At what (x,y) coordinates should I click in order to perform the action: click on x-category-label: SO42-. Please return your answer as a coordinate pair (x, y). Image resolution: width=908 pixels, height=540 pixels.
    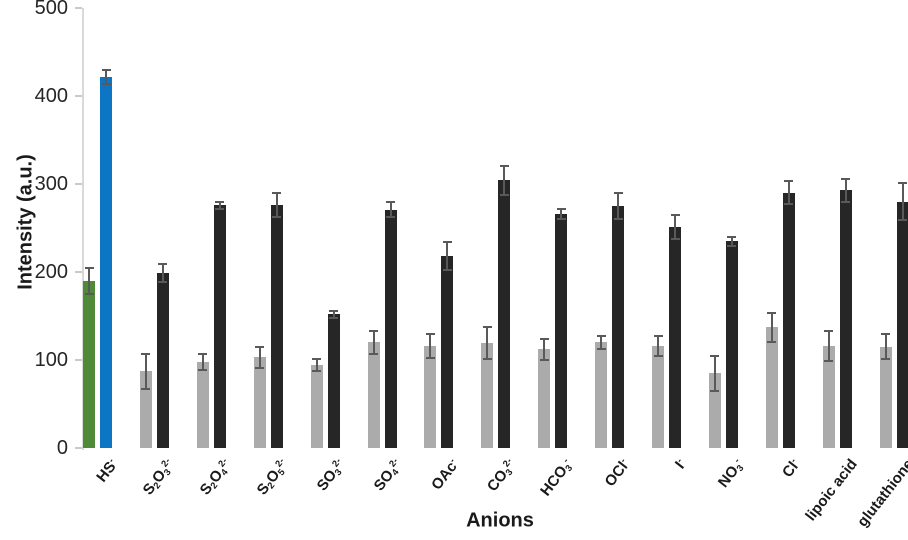
    Looking at the image, I should click on (385, 475).